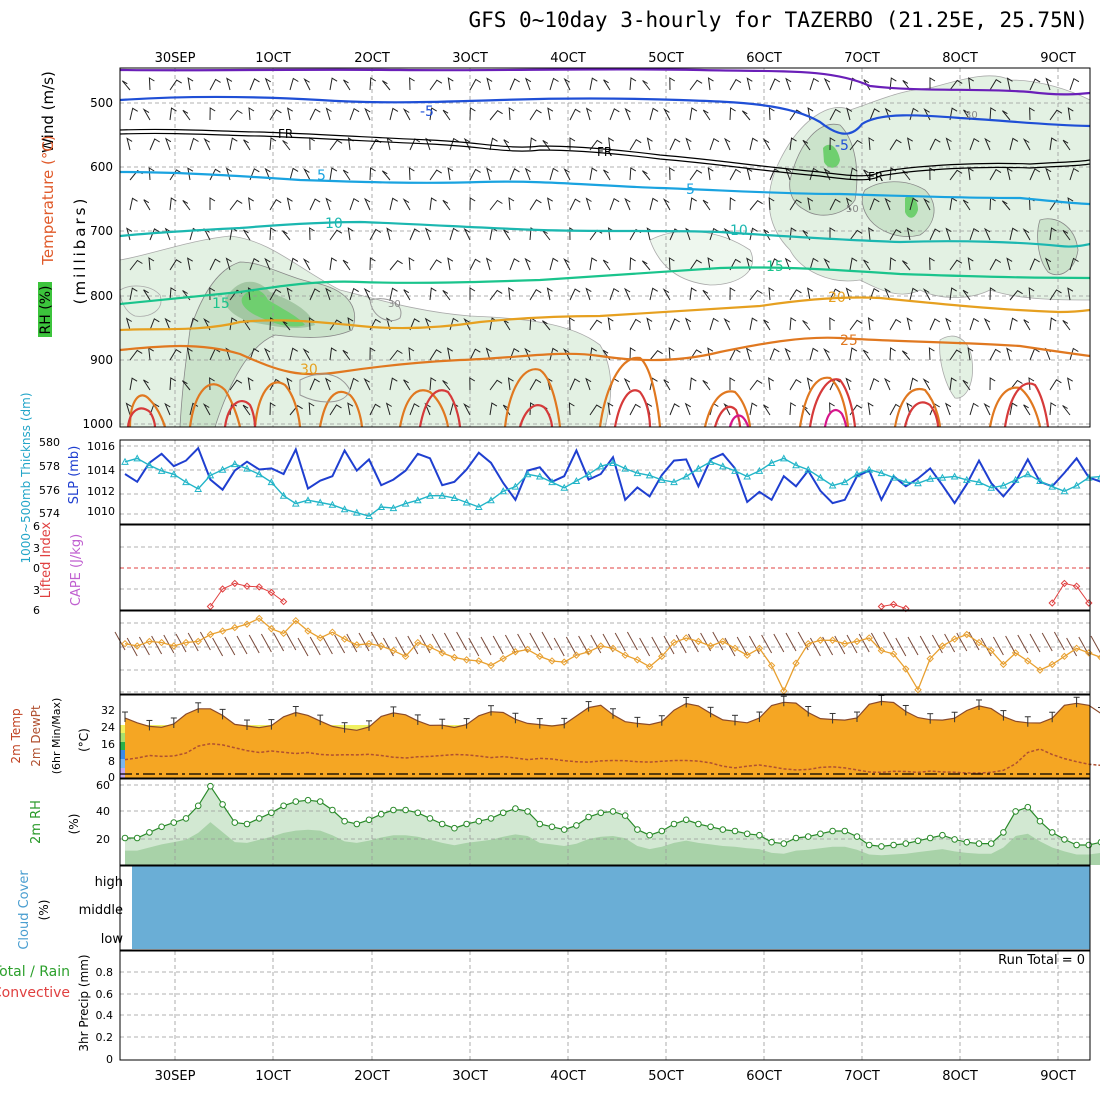 The height and width of the screenshot is (1100, 1100). What do you see at coordinates (739, 231) in the screenshot?
I see `contour-label: 10` at bounding box center [739, 231].